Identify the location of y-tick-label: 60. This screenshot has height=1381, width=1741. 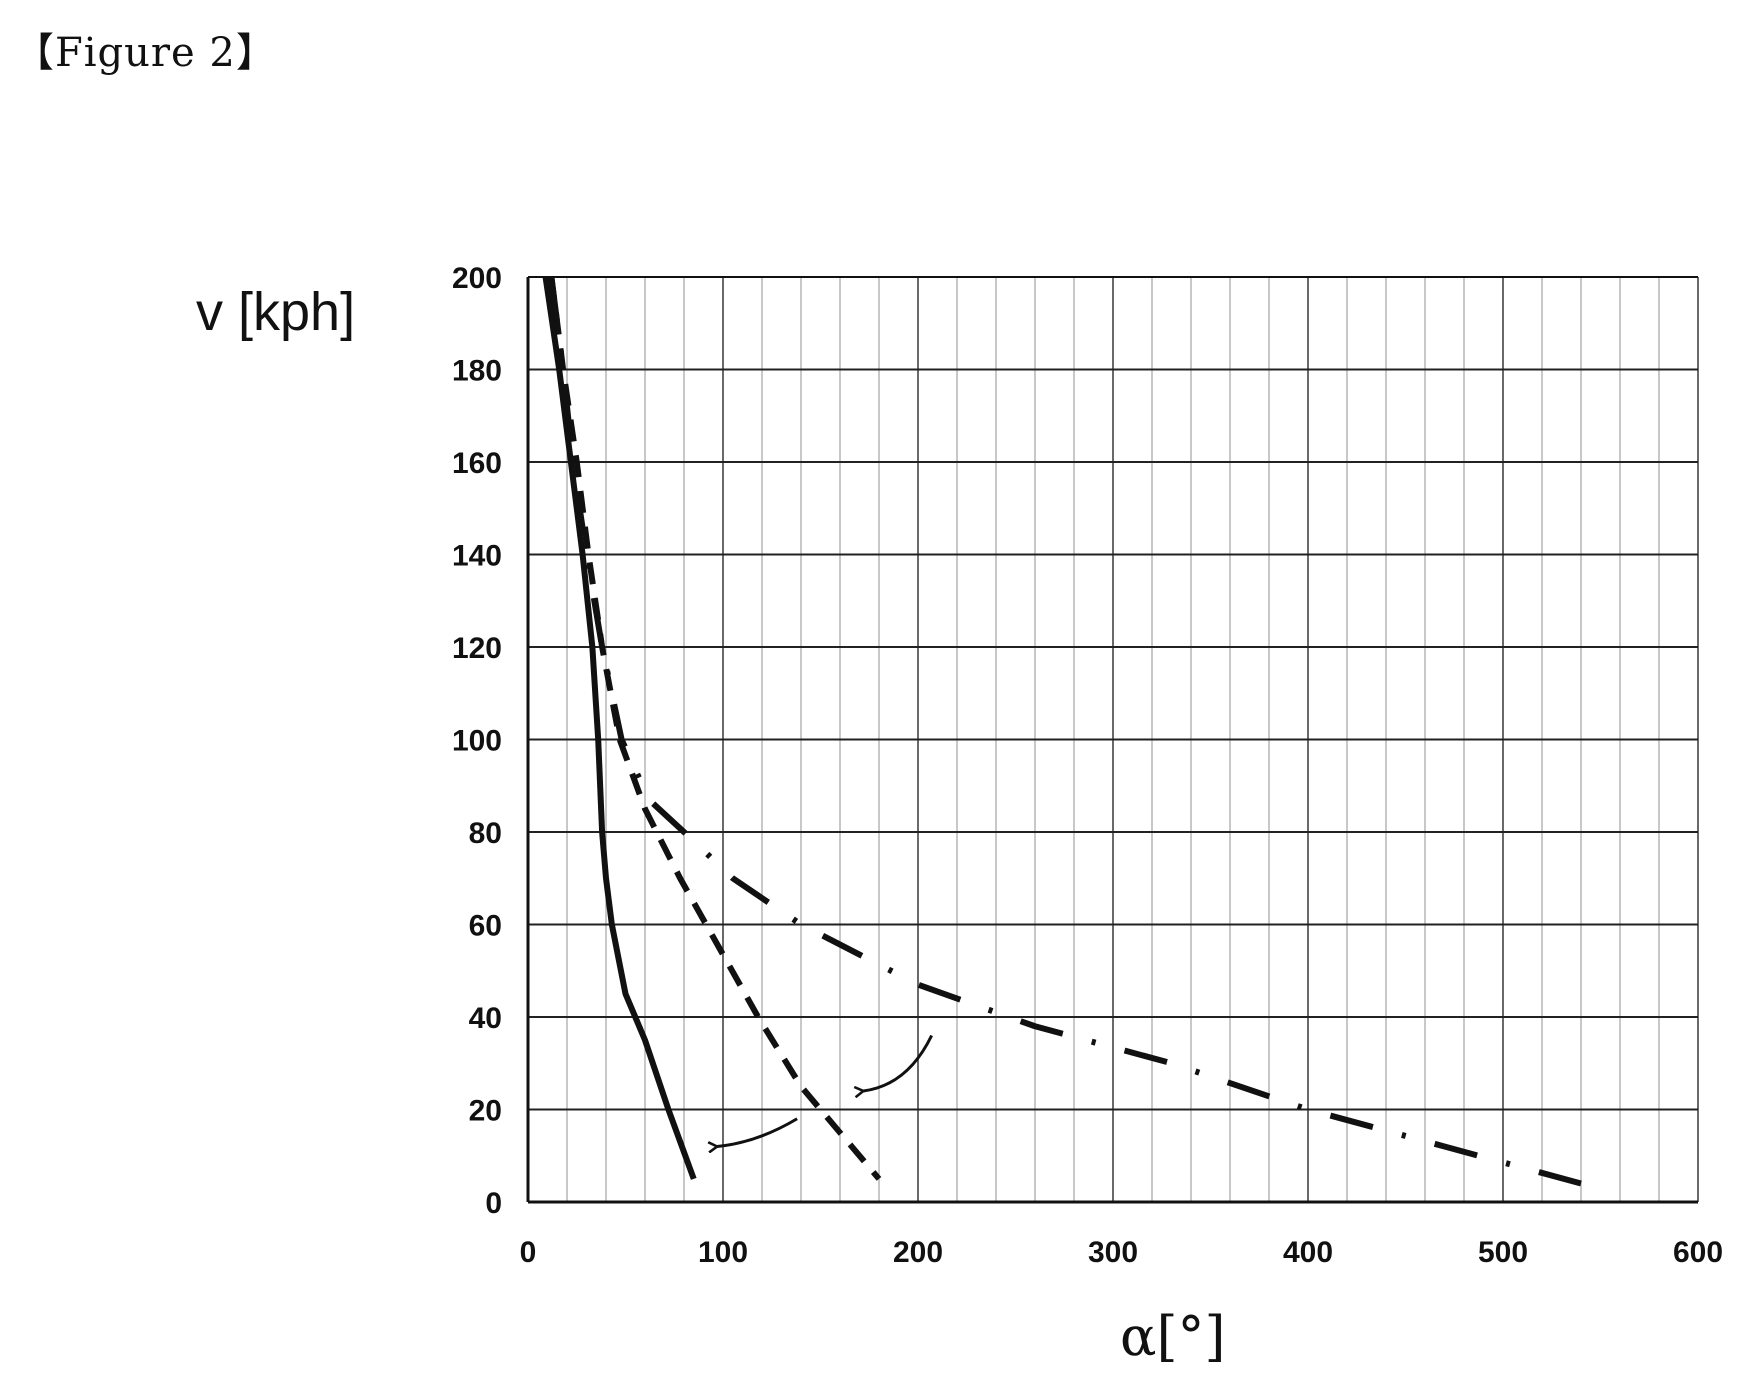
(485, 926).